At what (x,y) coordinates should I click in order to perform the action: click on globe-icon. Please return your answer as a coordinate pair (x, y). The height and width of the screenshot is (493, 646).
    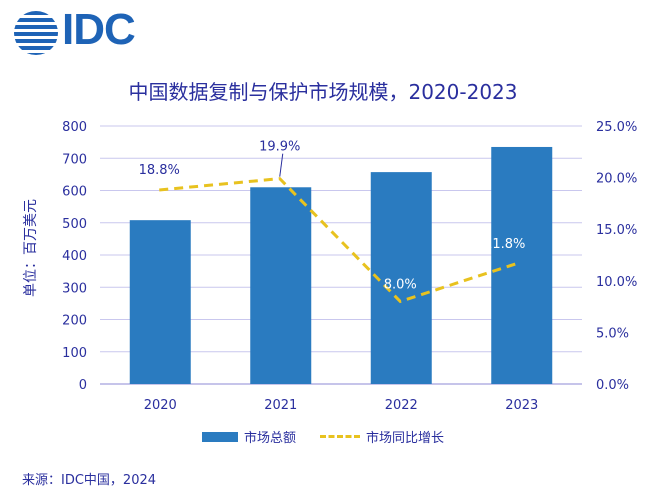
    Looking at the image, I should click on (36, 33).